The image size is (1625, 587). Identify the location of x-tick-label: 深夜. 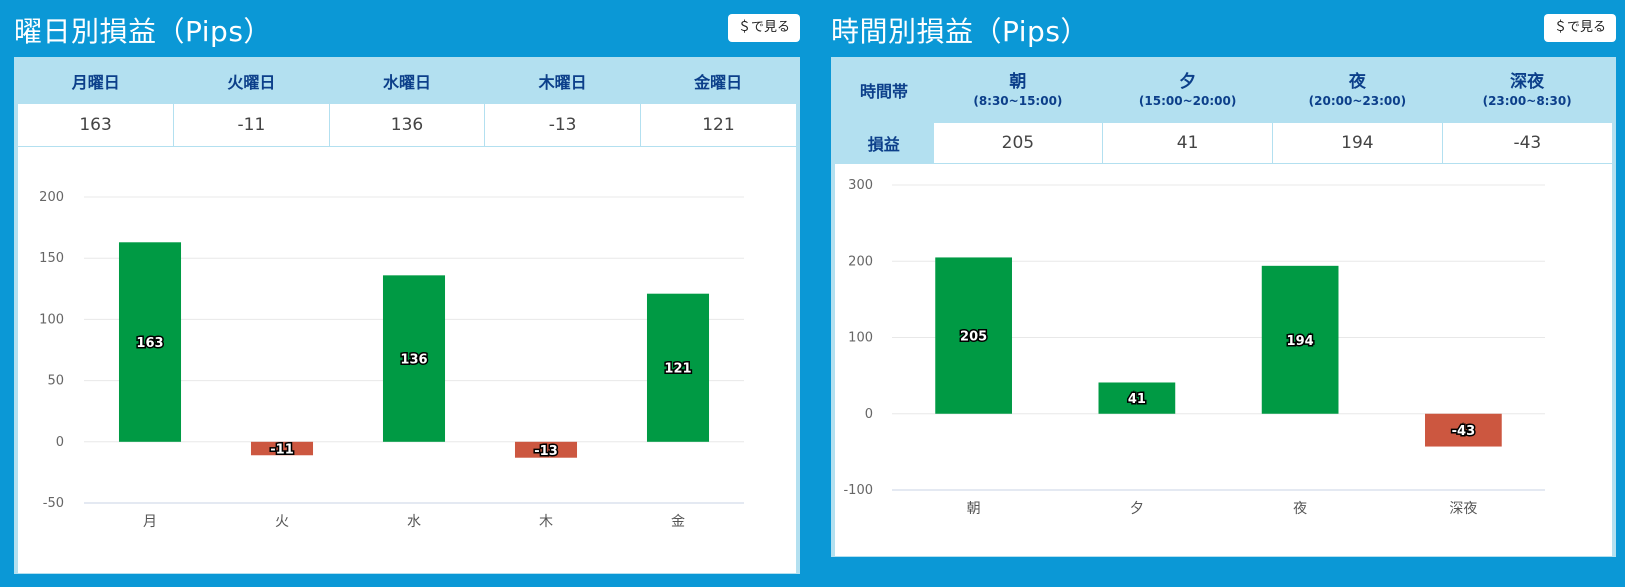
(1463, 509).